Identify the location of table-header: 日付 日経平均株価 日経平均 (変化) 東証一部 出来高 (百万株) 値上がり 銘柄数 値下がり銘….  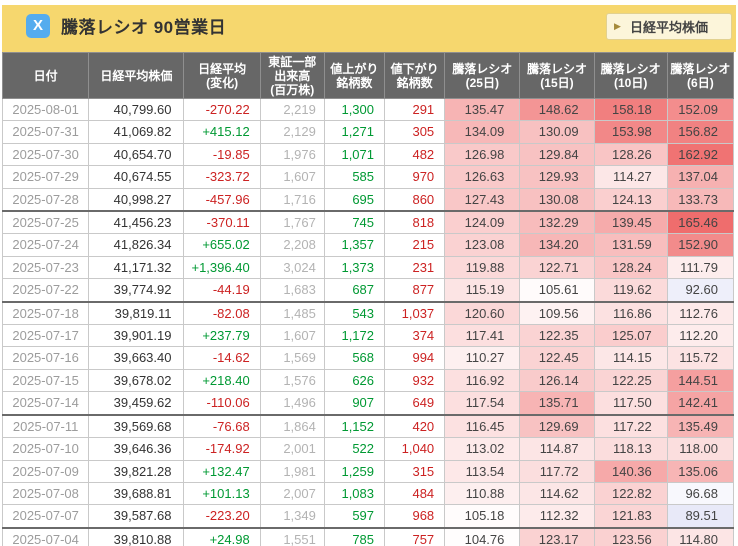
(368, 75).